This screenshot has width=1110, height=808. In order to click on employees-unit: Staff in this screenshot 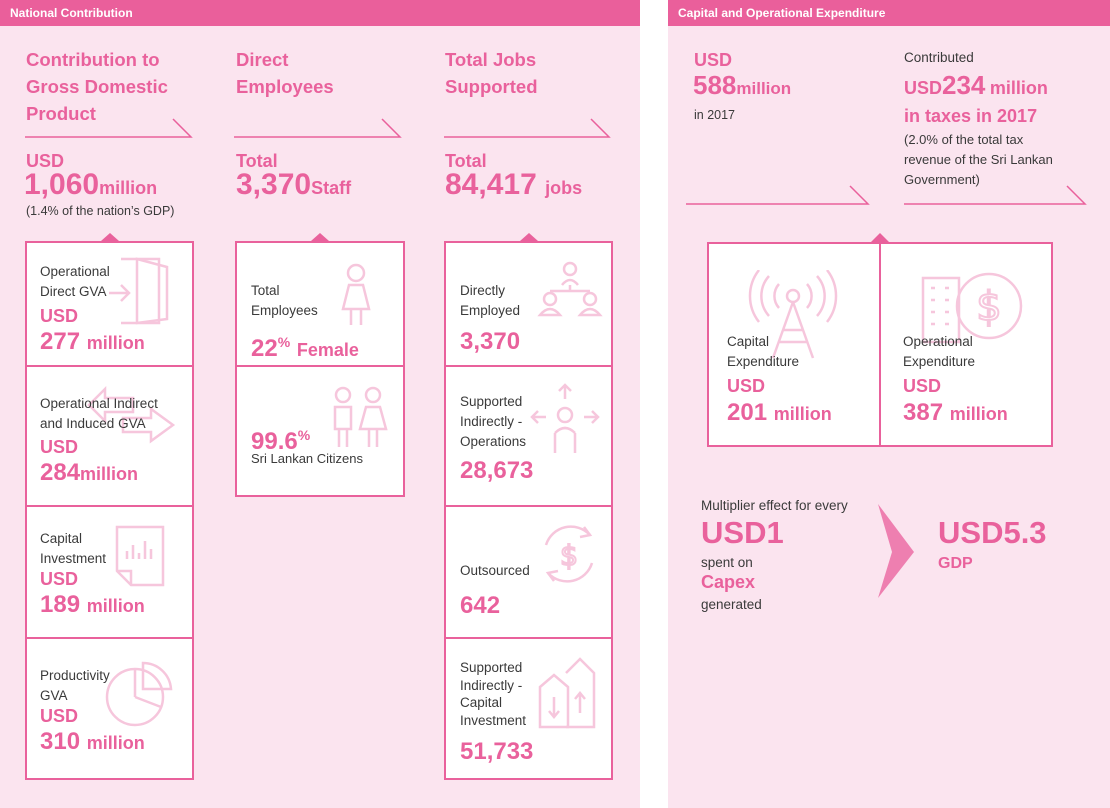, I will do `click(331, 188)`.